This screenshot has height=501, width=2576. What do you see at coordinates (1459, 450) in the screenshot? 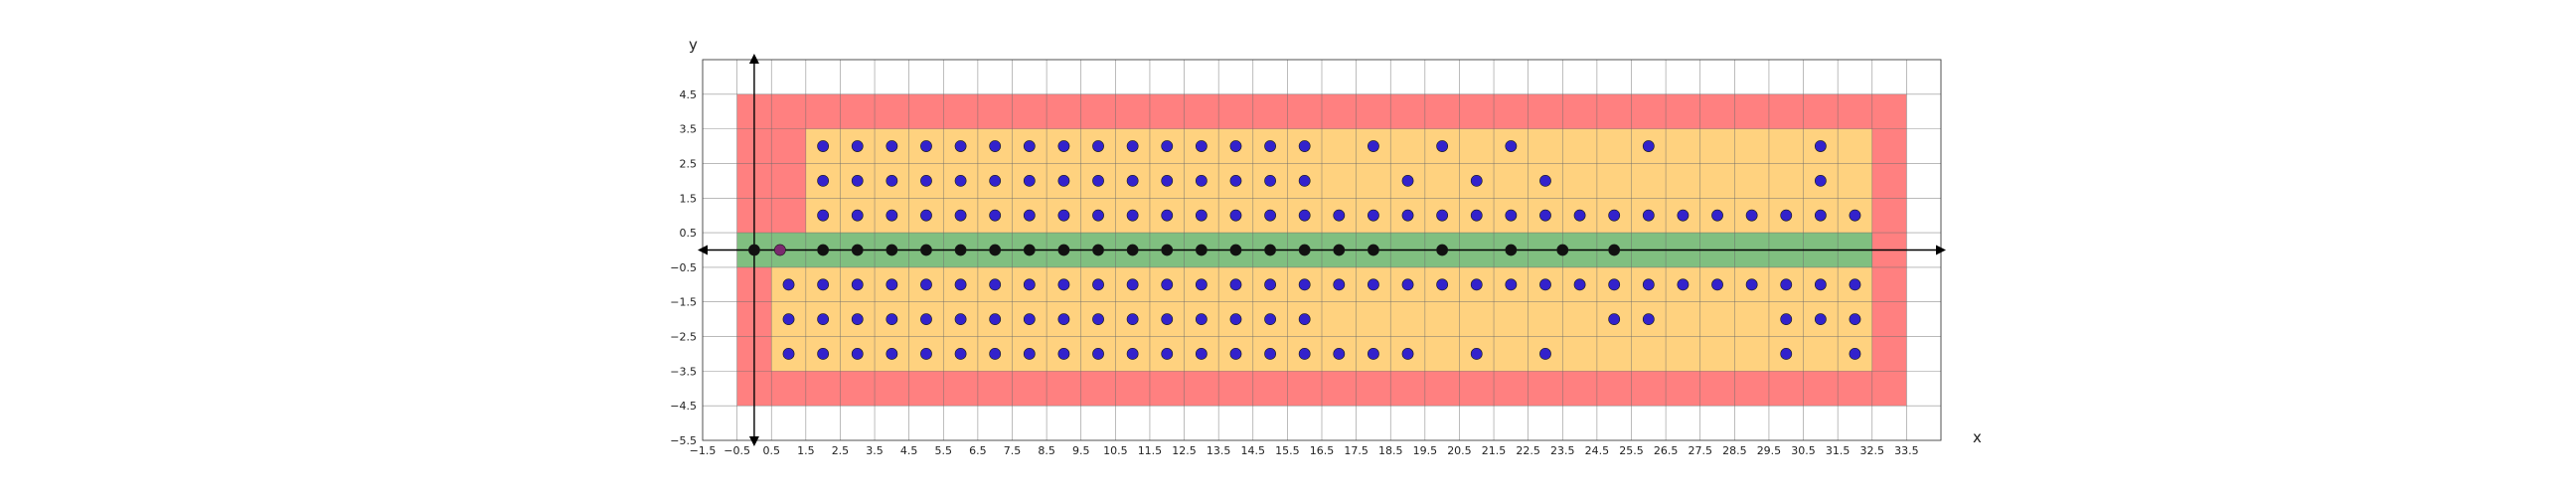
I see `x-tick-label: 20.5` at bounding box center [1459, 450].